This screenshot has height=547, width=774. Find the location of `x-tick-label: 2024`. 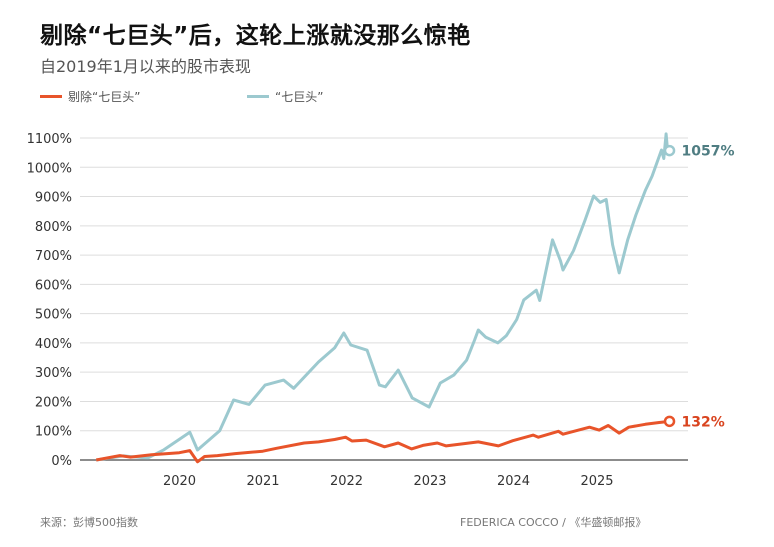

x-tick-label: 2024 is located at coordinates (513, 481).